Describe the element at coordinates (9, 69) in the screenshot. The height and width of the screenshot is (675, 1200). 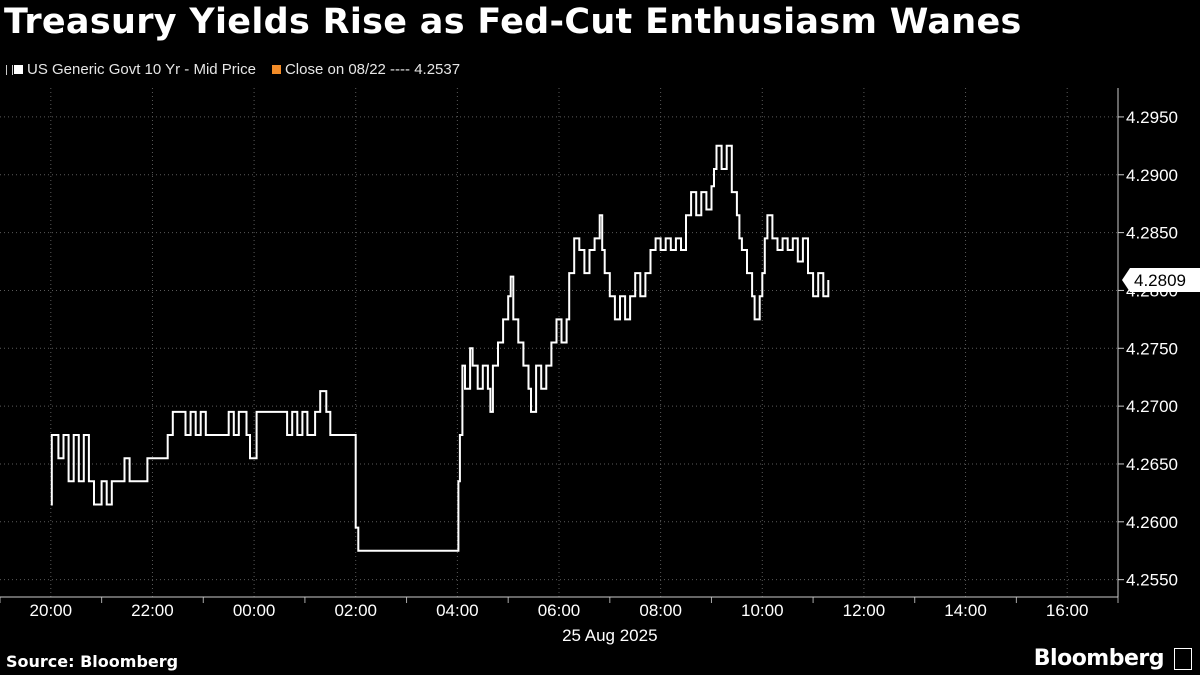
I see `candlestick-icon` at that location.